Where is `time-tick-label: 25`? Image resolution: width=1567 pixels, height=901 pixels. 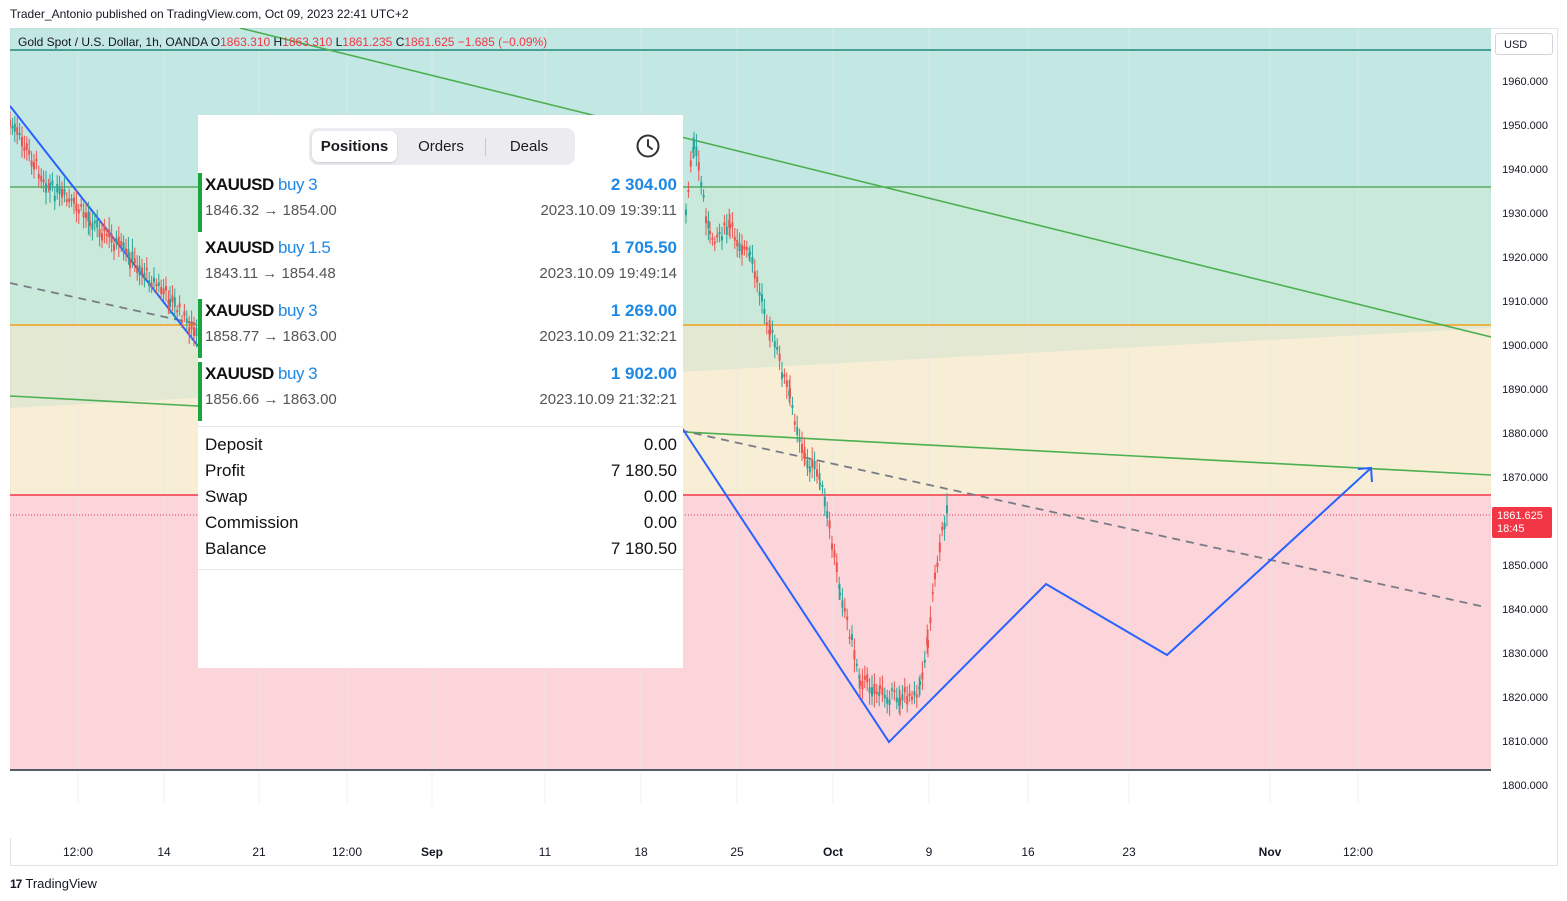
time-tick-label: 25 is located at coordinates (737, 852).